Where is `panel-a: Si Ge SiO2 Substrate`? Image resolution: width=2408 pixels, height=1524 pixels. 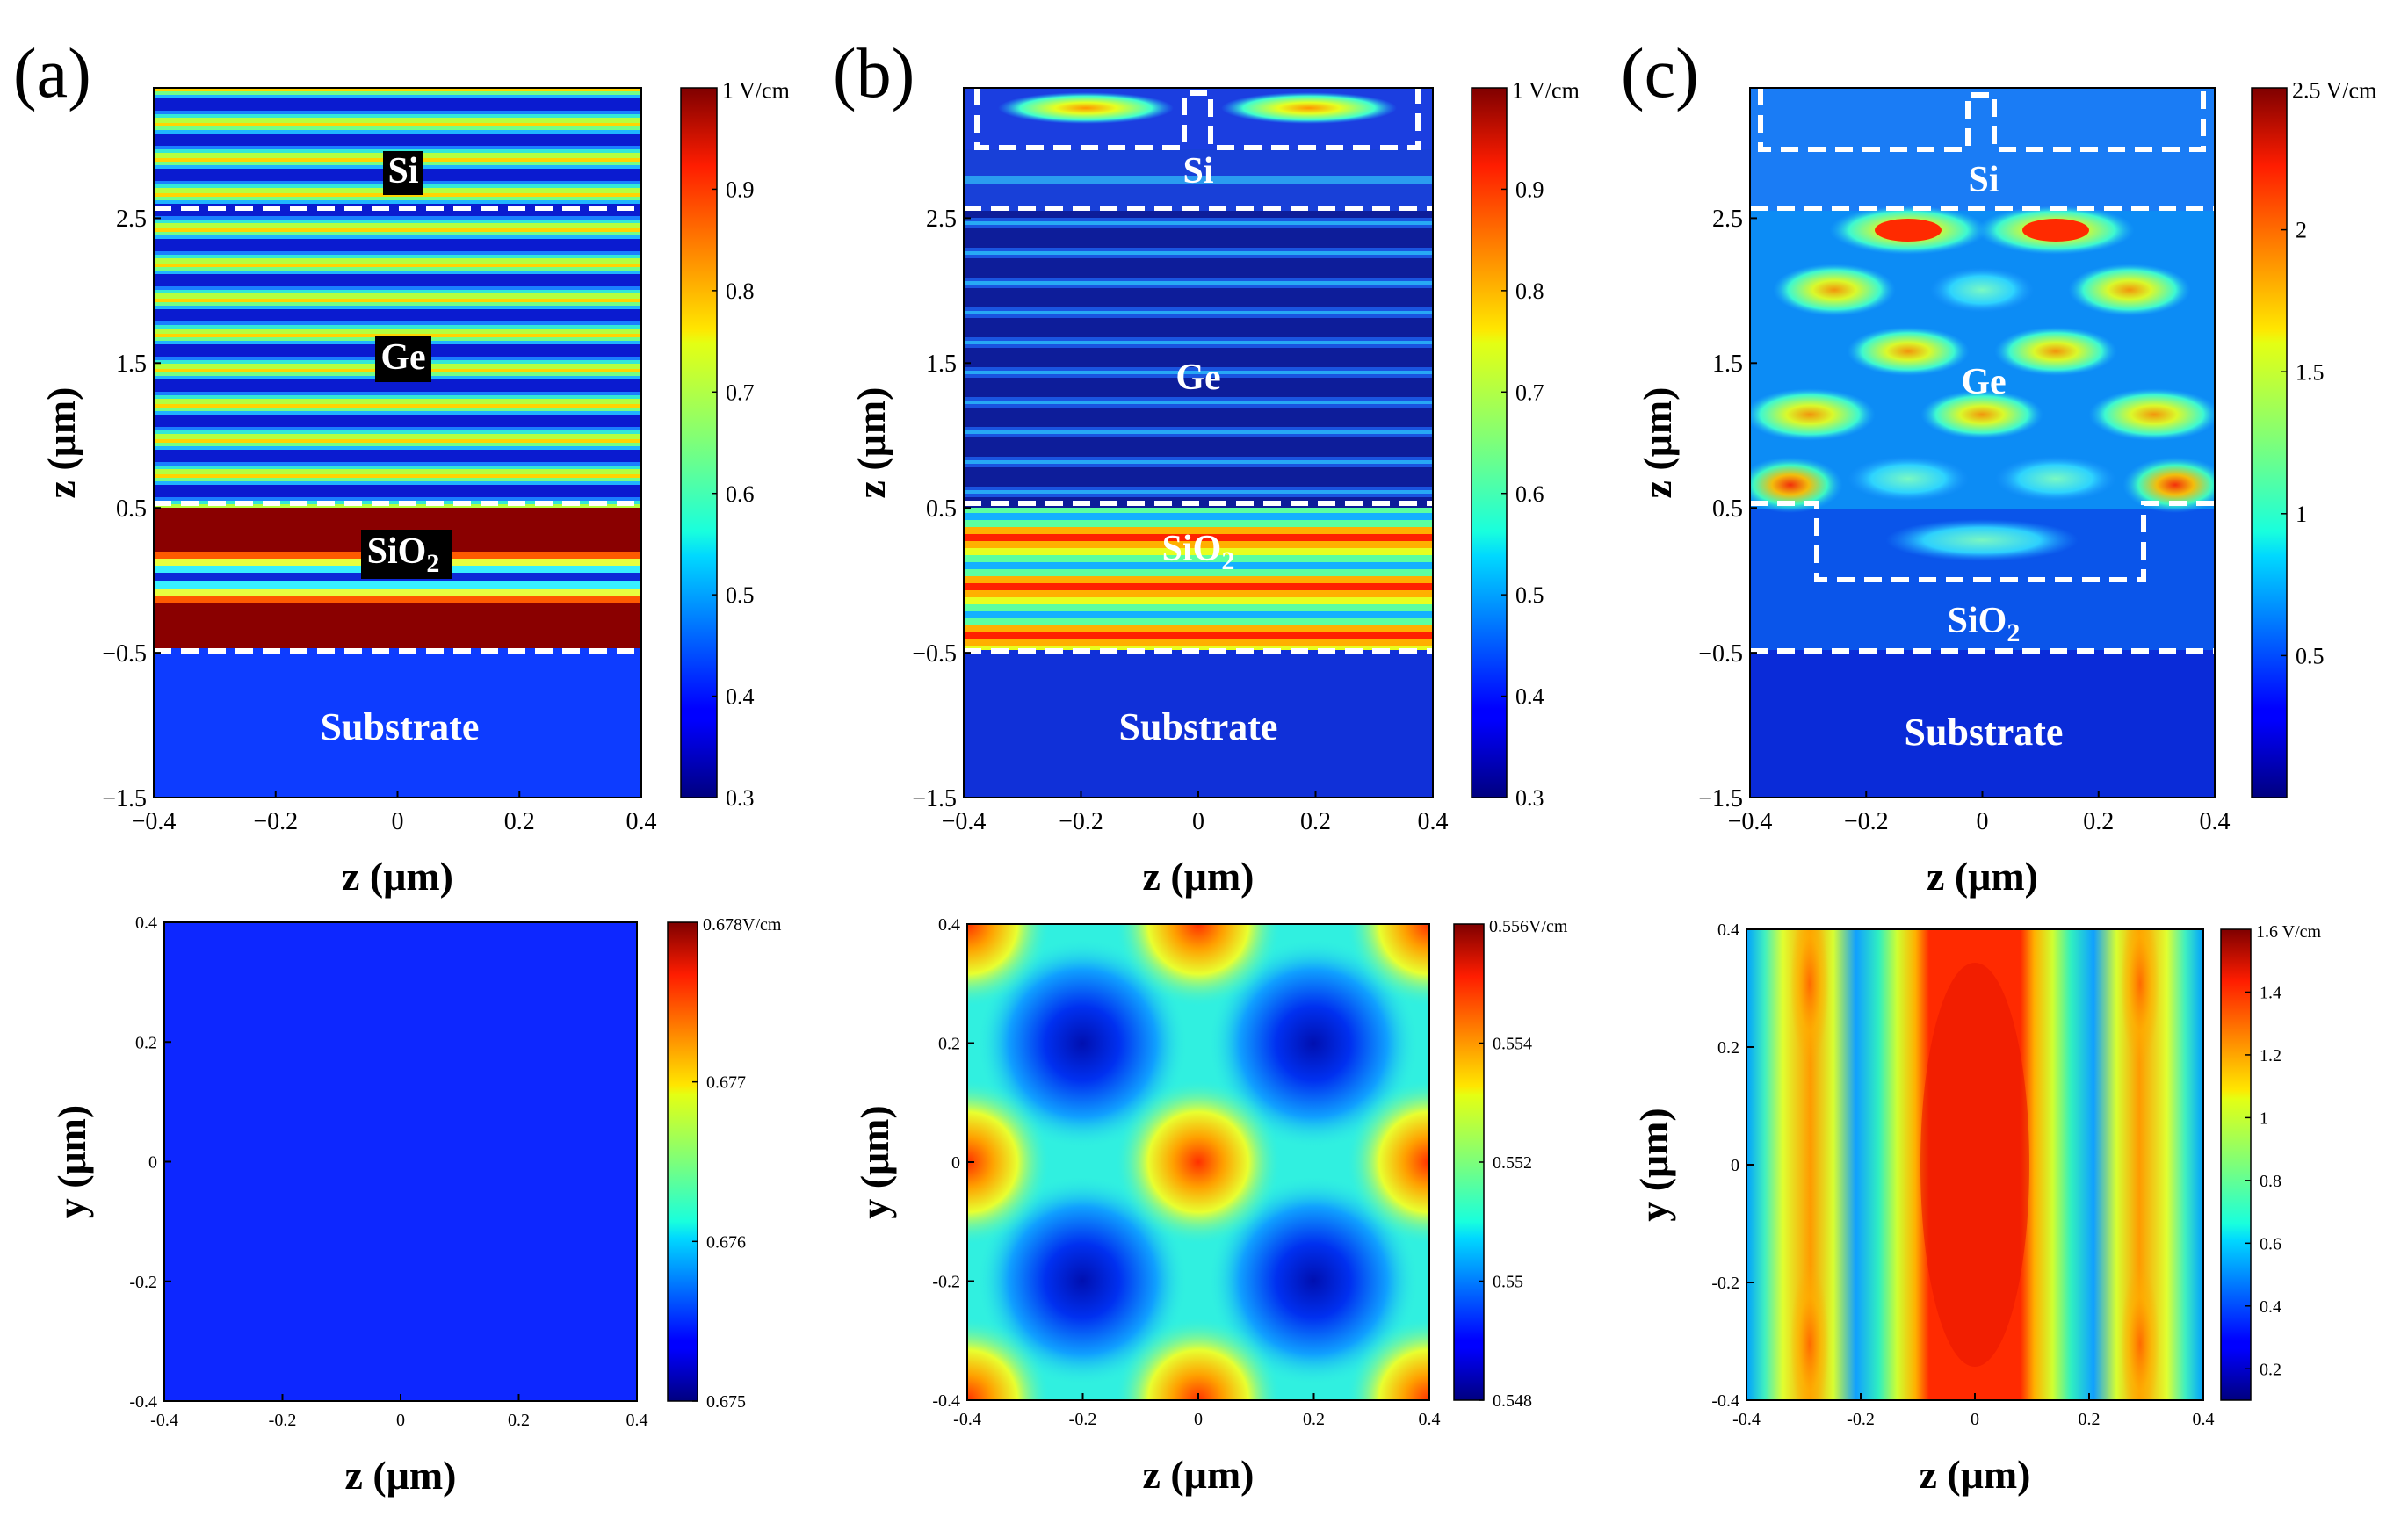
panel-a: Si Ge SiO2 Substrate is located at coordinates (398, 442).